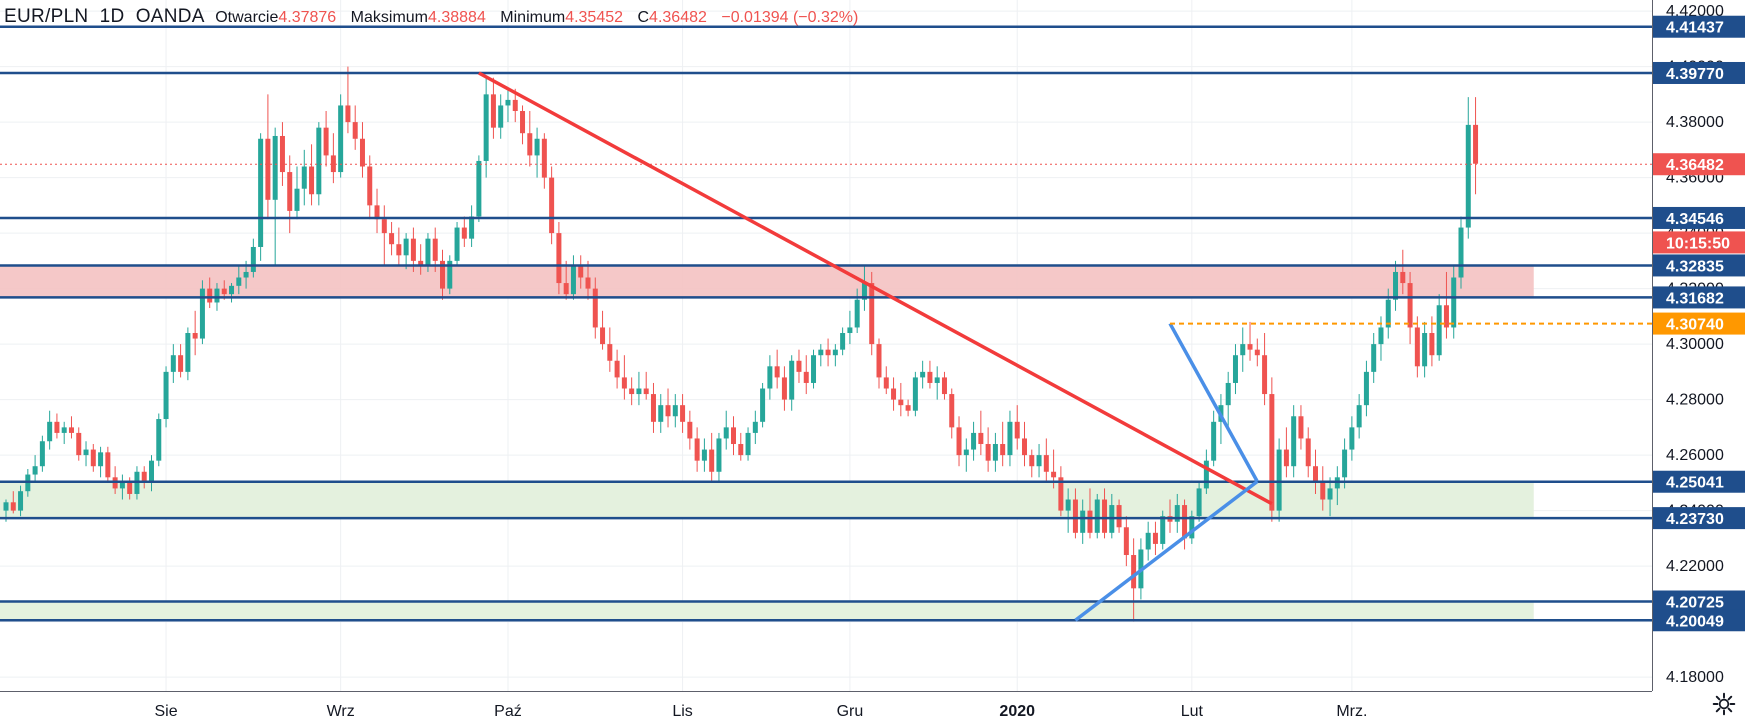 This screenshot has height=721, width=1745. I want to click on high-value: 4.38884, so click(457, 17).